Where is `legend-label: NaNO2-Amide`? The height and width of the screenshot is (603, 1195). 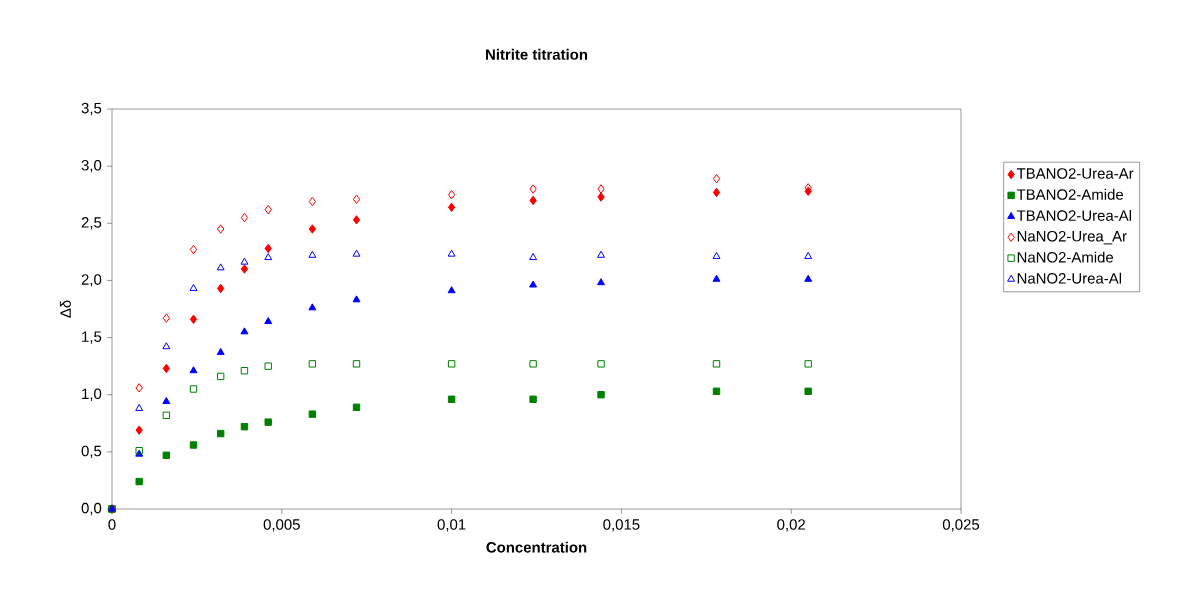
legend-label: NaNO2-Amide is located at coordinates (1065, 257).